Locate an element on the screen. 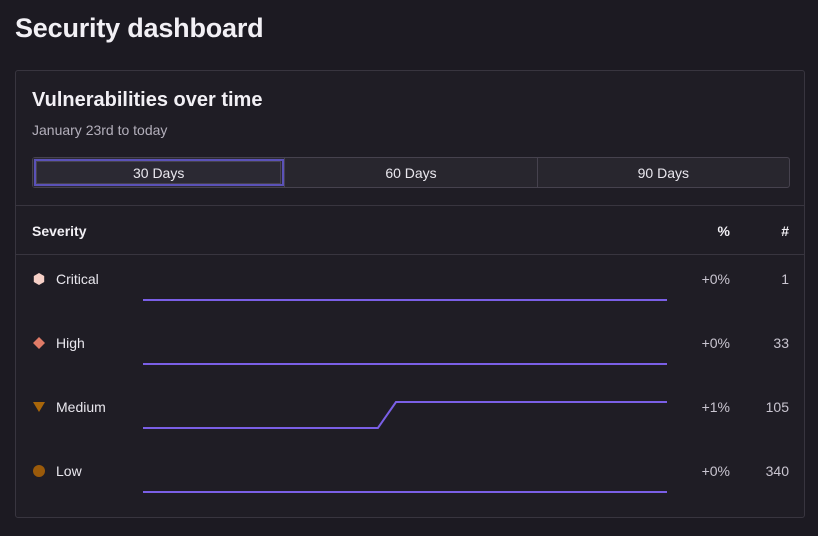 This screenshot has width=818, height=536. time-range-selector: 30 Days 60 Days 90 Days is located at coordinates (411, 172).